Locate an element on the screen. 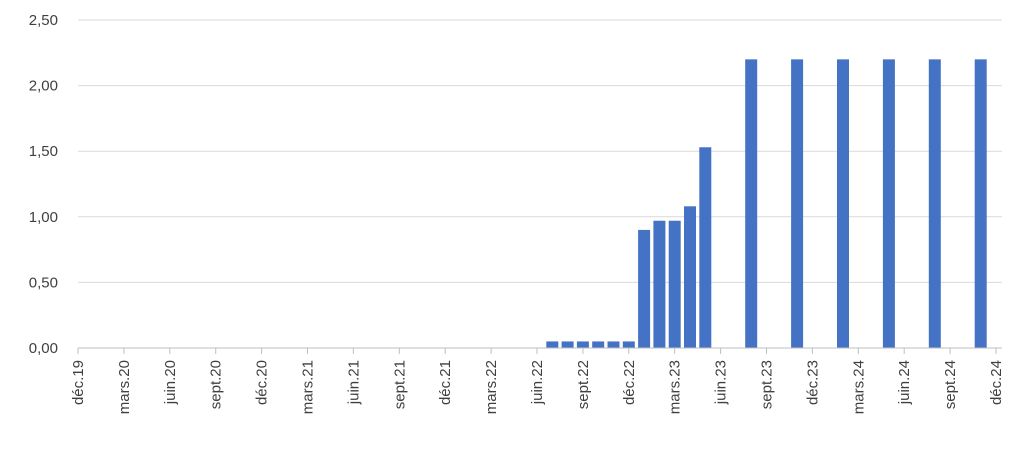 The height and width of the screenshot is (449, 1024). x-tick-label: mars.20 is located at coordinates (124, 387).